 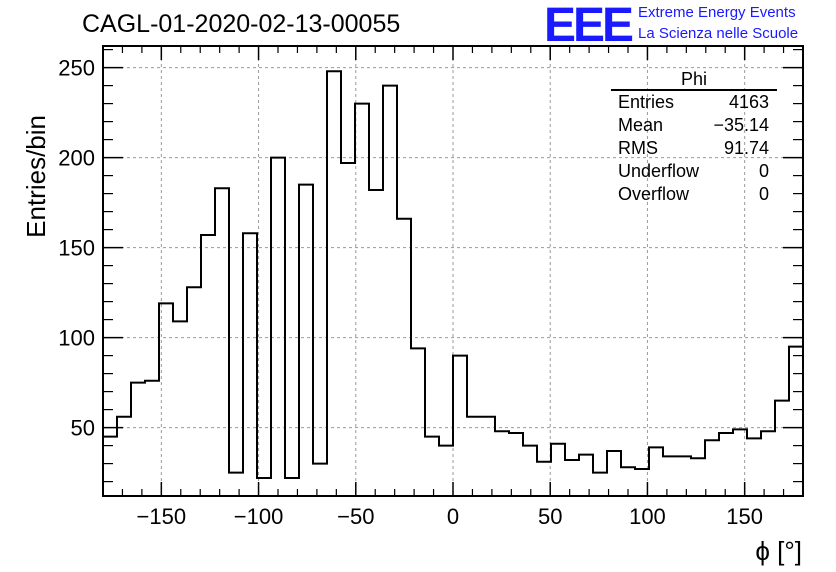 What do you see at coordinates (694, 148) in the screenshot?
I see `stats-row-rms: RMS 91.74` at bounding box center [694, 148].